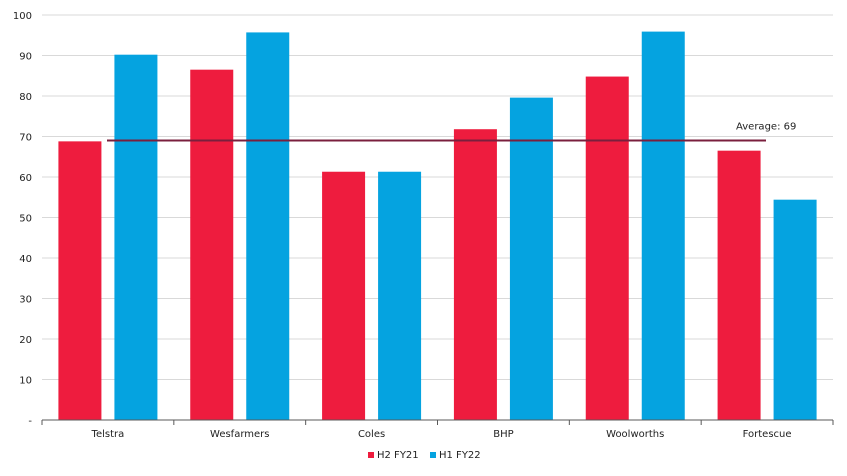  Describe the element at coordinates (25, 300) in the screenshot. I see `y-tick-label: 30` at that location.